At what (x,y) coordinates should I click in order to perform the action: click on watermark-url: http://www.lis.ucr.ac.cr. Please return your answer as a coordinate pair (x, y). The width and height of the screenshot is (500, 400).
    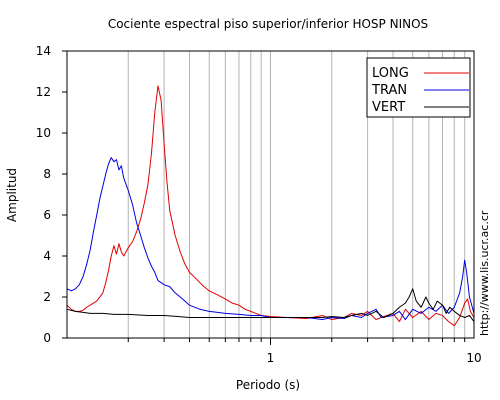
    Looking at the image, I should click on (484, 273).